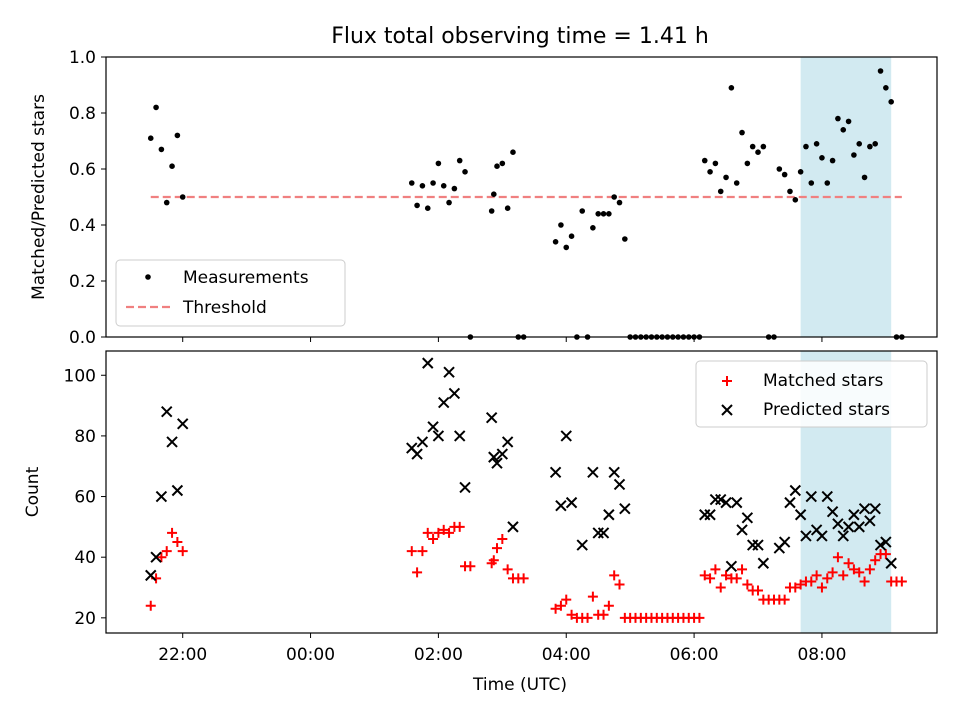 The image size is (960, 720). I want to click on legend-matched-label: Matched stars, so click(823, 381).